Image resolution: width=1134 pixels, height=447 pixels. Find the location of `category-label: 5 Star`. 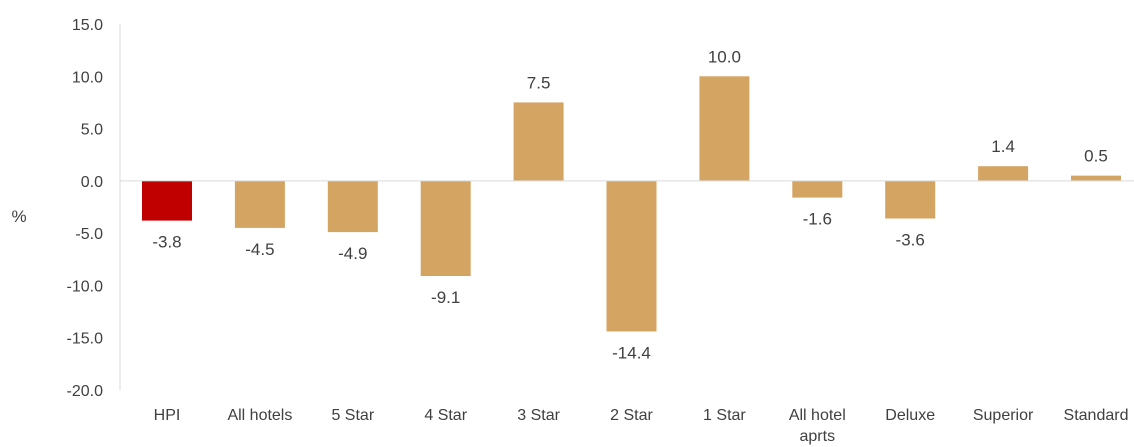

category-label: 5 Star is located at coordinates (352, 415).